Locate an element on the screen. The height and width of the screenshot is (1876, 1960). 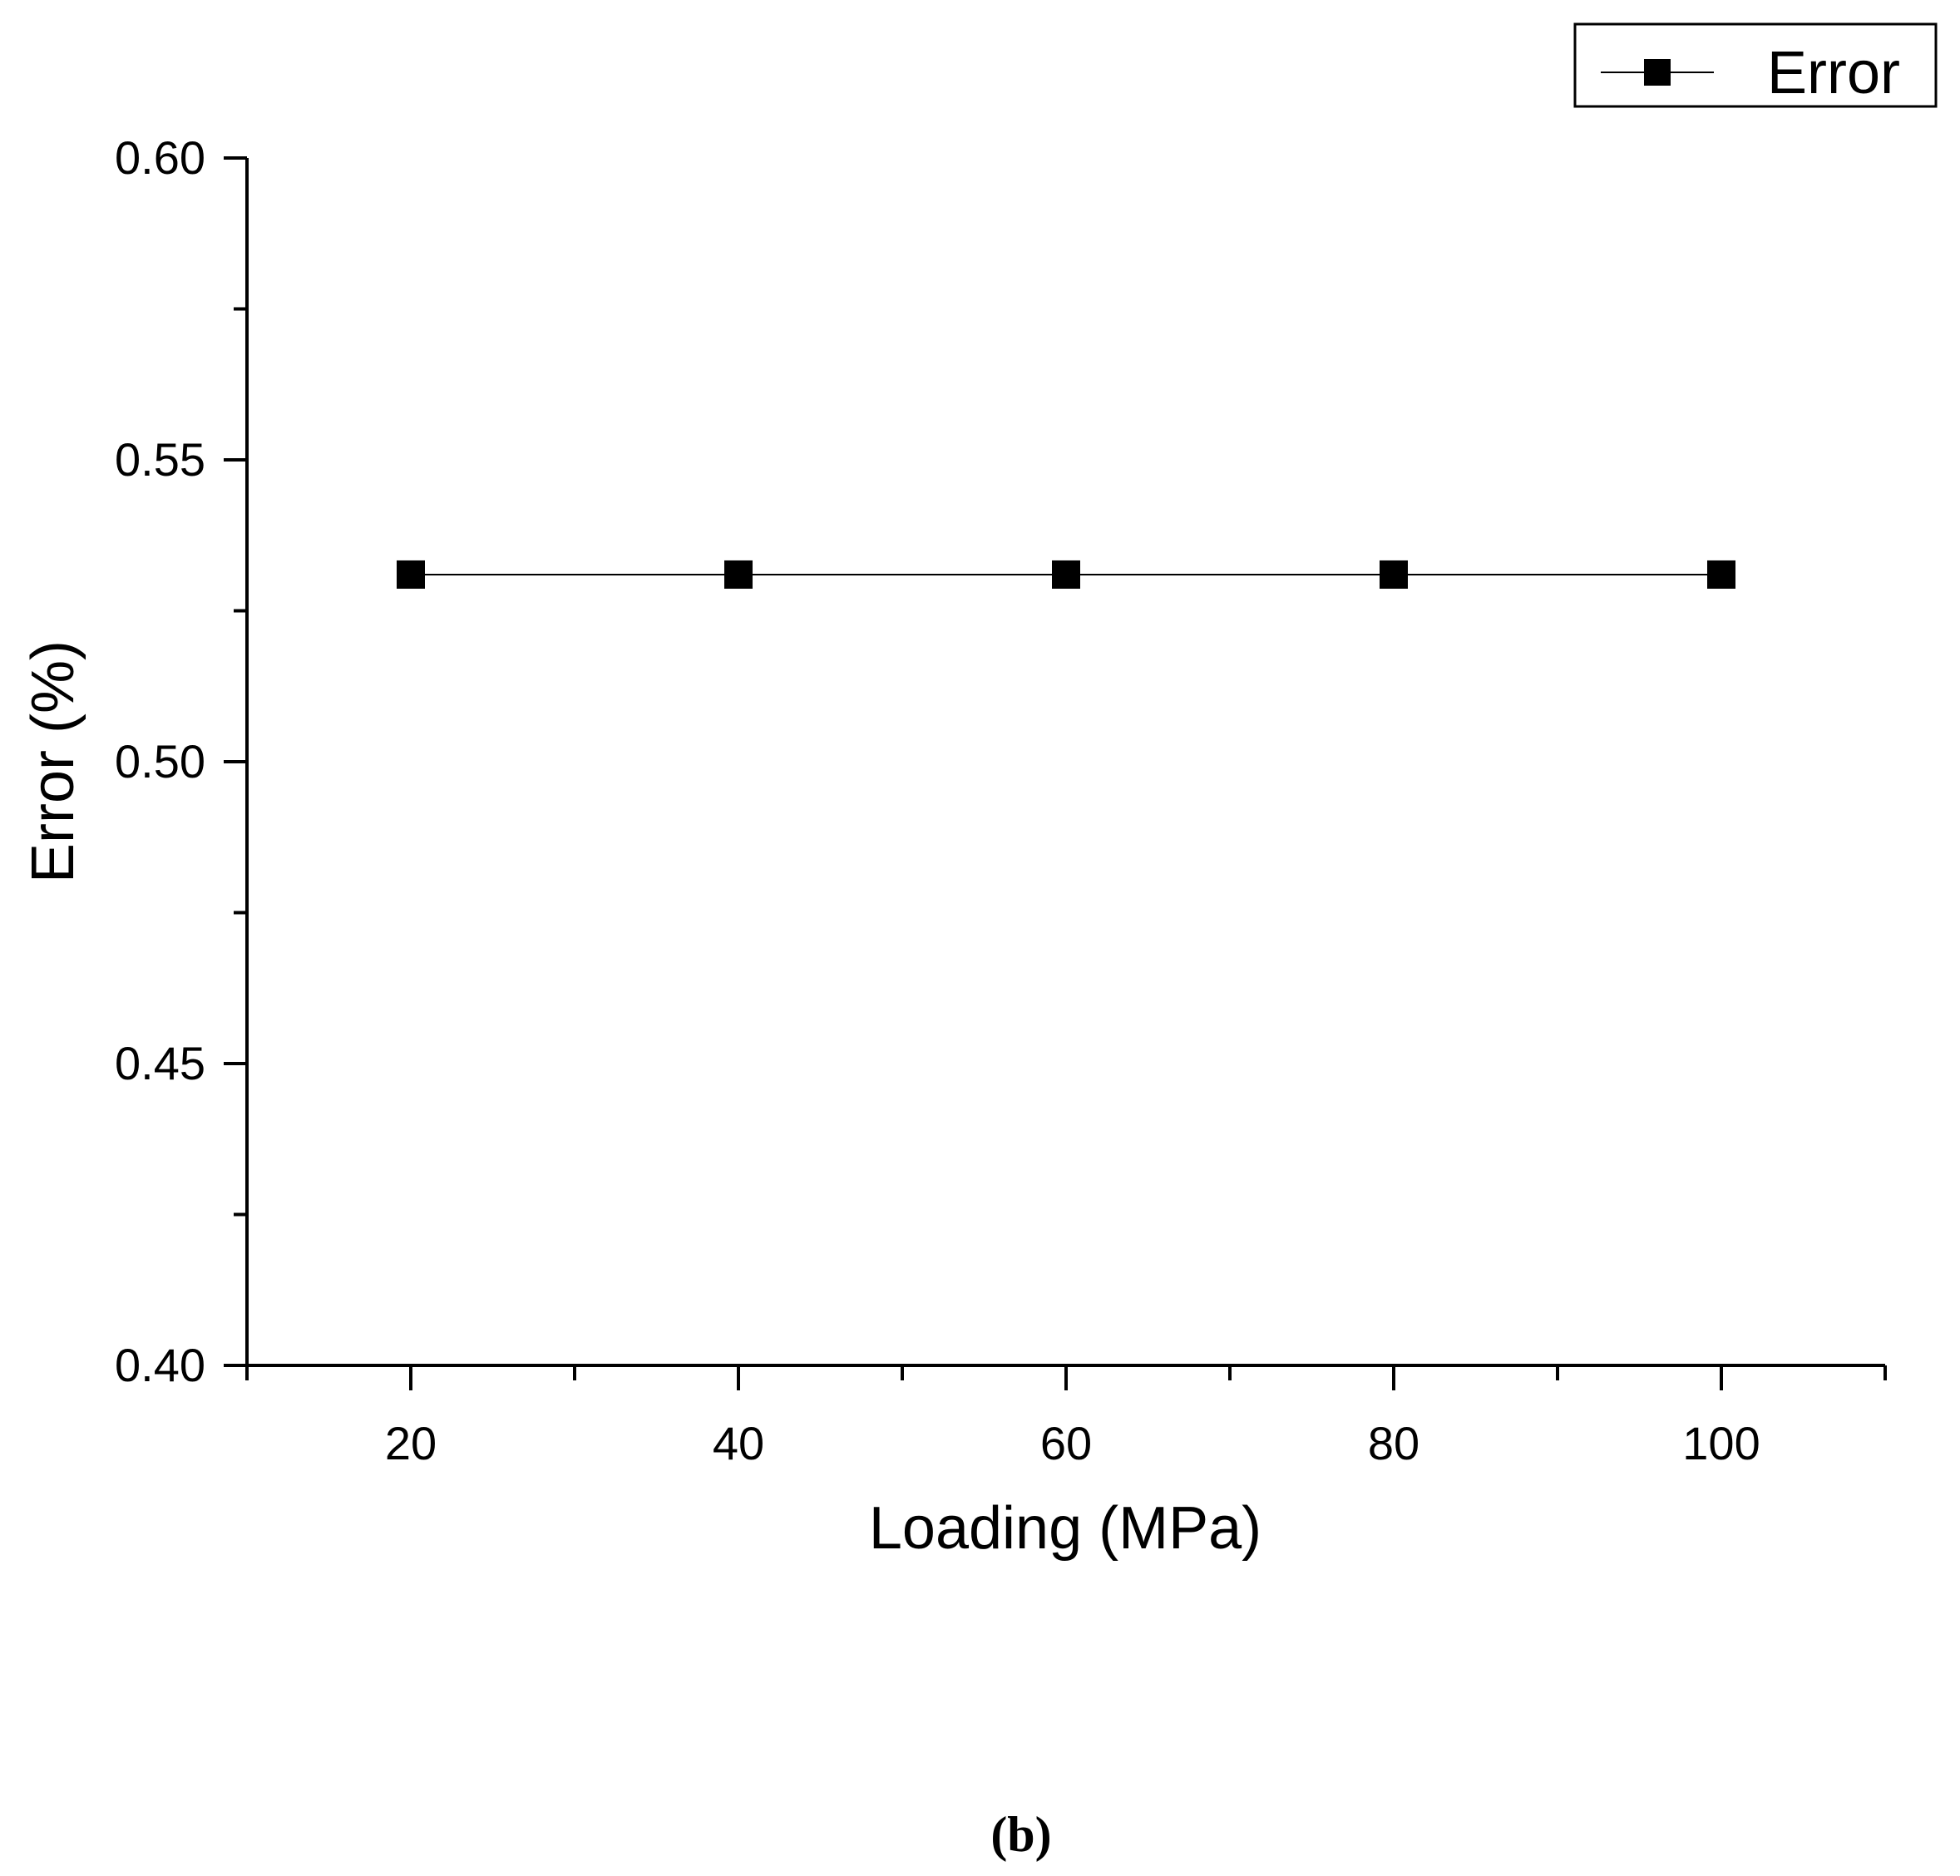
x-tick-label: 100 is located at coordinates (1721, 1443).